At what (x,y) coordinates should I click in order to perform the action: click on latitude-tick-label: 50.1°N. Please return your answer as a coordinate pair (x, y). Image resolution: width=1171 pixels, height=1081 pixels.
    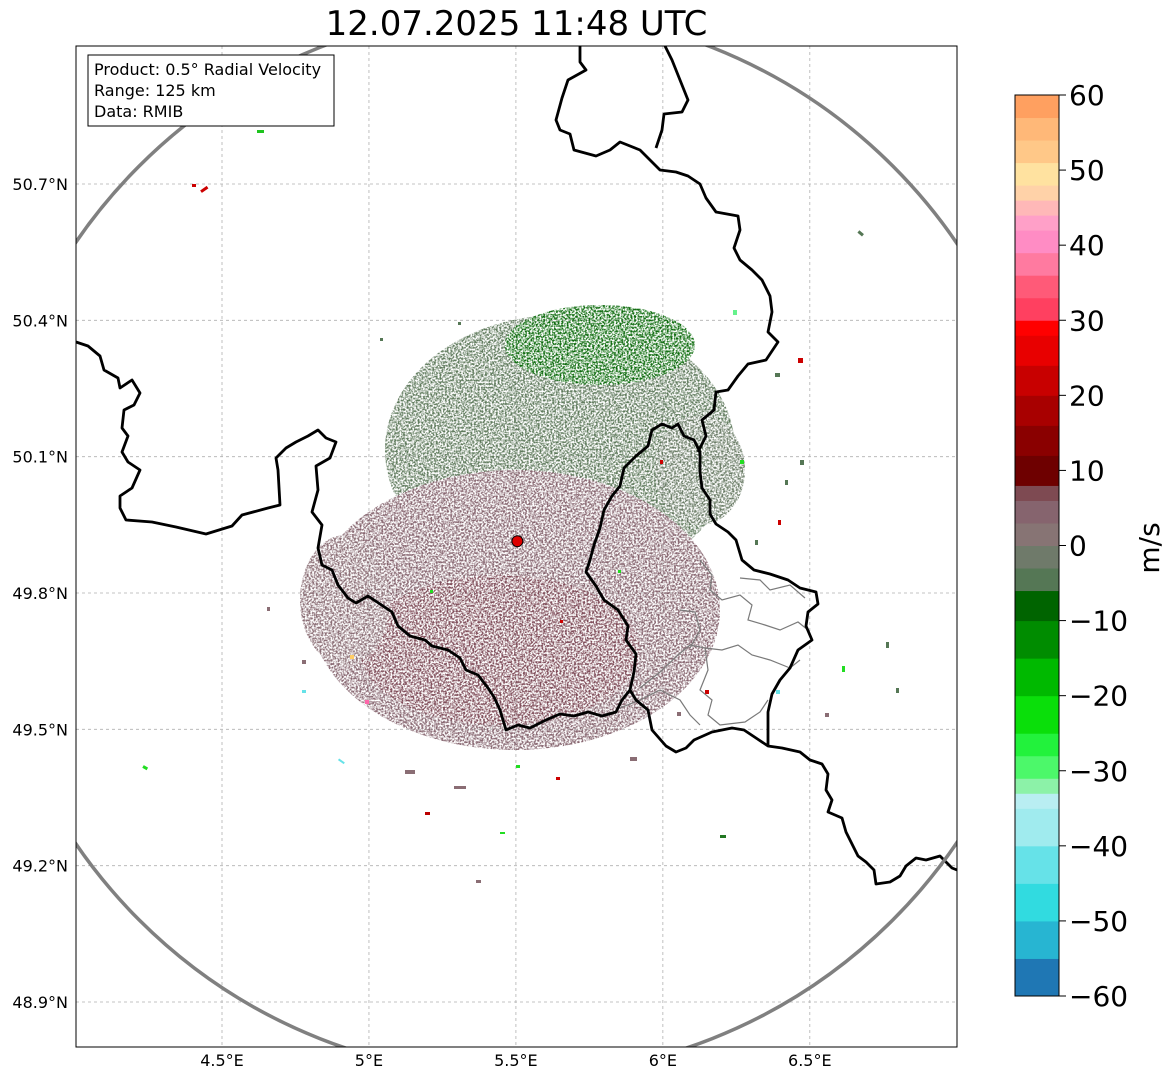
    Looking at the image, I should click on (40, 457).